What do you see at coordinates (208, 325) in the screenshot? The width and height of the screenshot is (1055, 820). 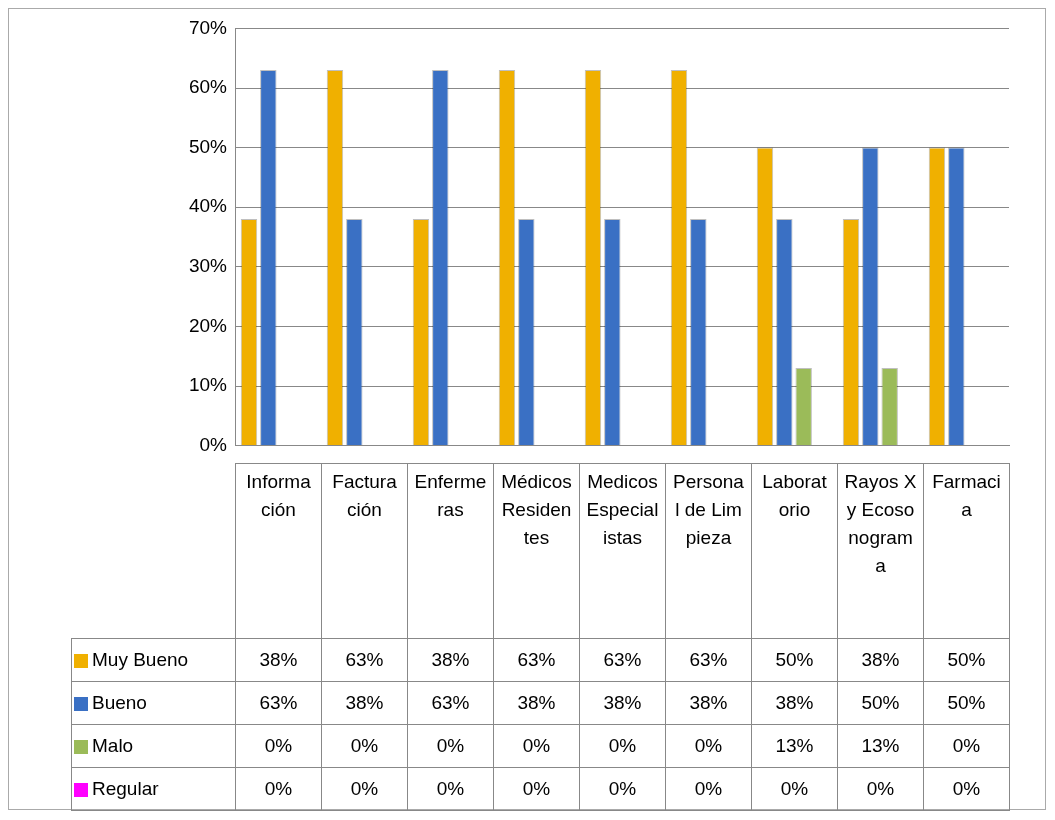 I see `y-tick-label: 20%` at bounding box center [208, 325].